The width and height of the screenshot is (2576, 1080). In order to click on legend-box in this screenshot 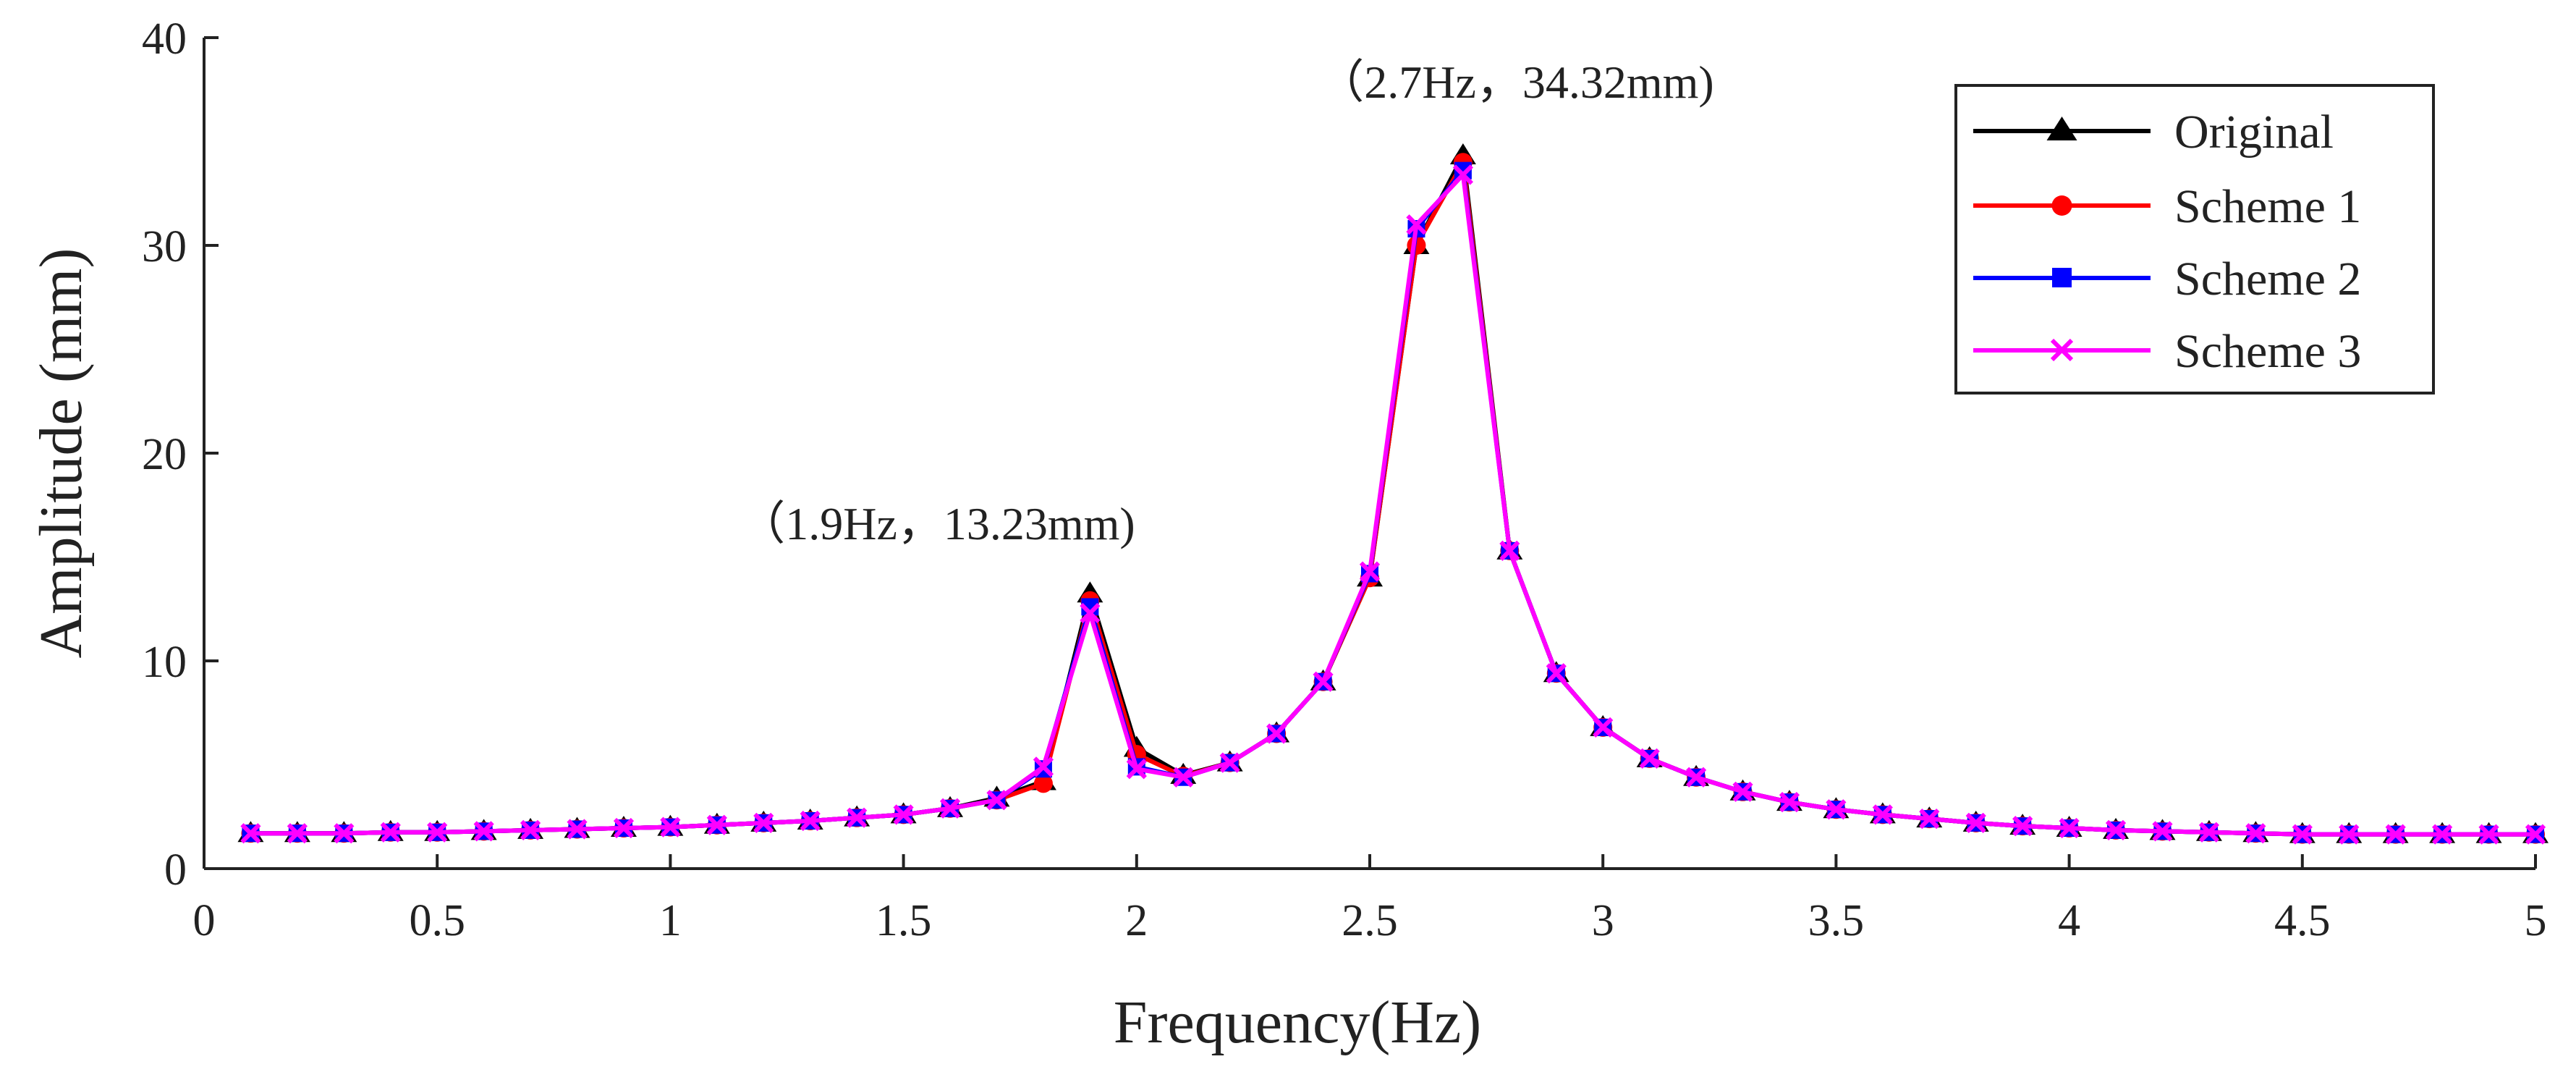, I will do `click(2194, 240)`.